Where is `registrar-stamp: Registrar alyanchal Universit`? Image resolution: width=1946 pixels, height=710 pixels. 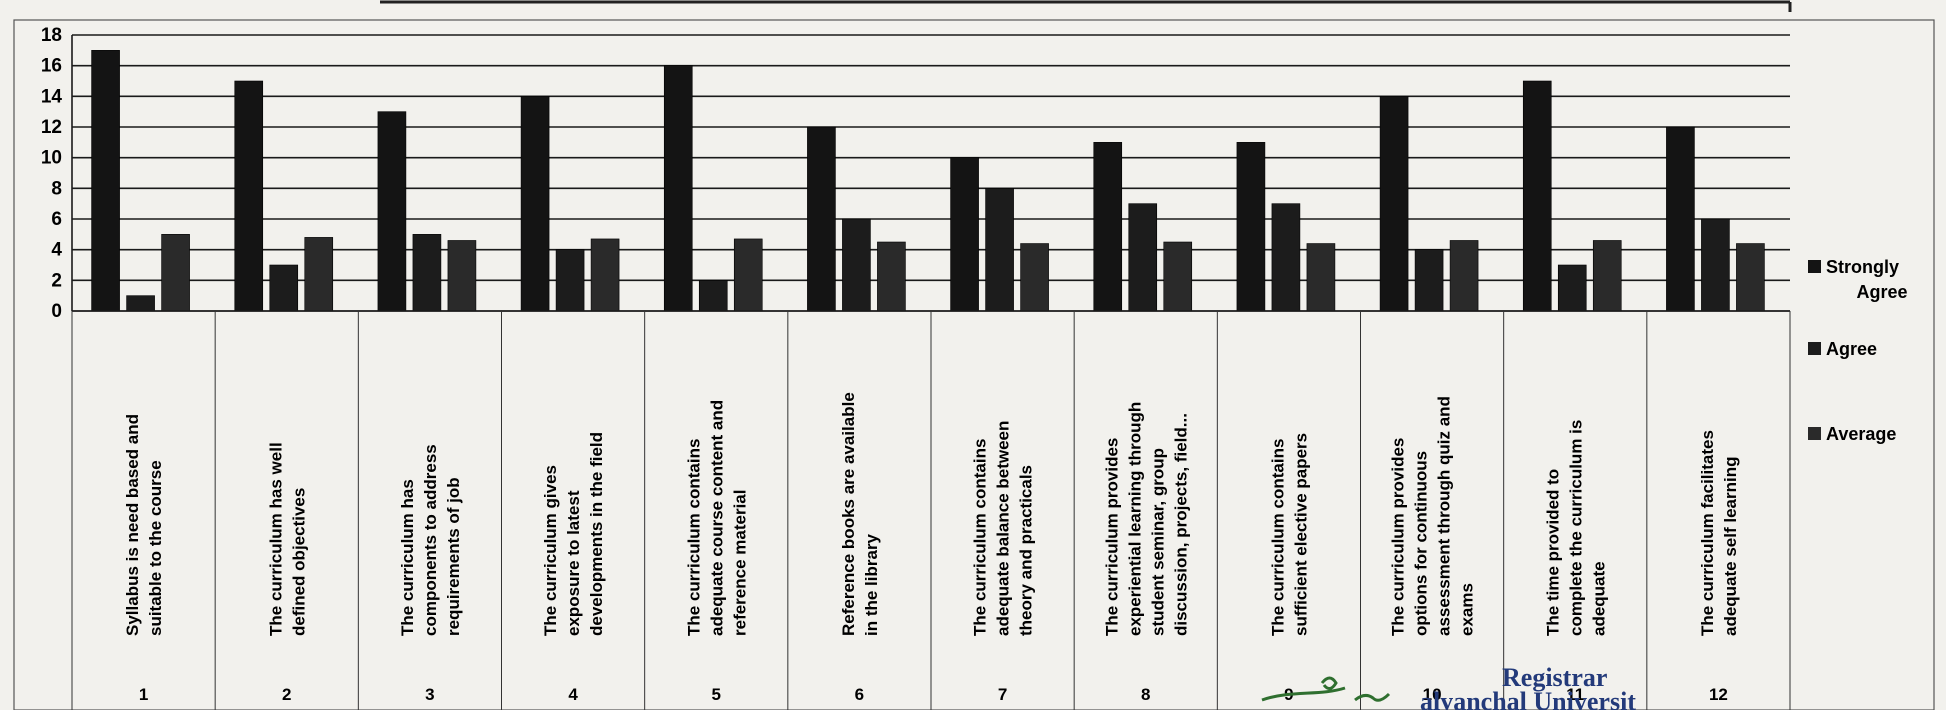
registrar-stamp: Registrar alyanchal Universit is located at coordinates (1448, 686).